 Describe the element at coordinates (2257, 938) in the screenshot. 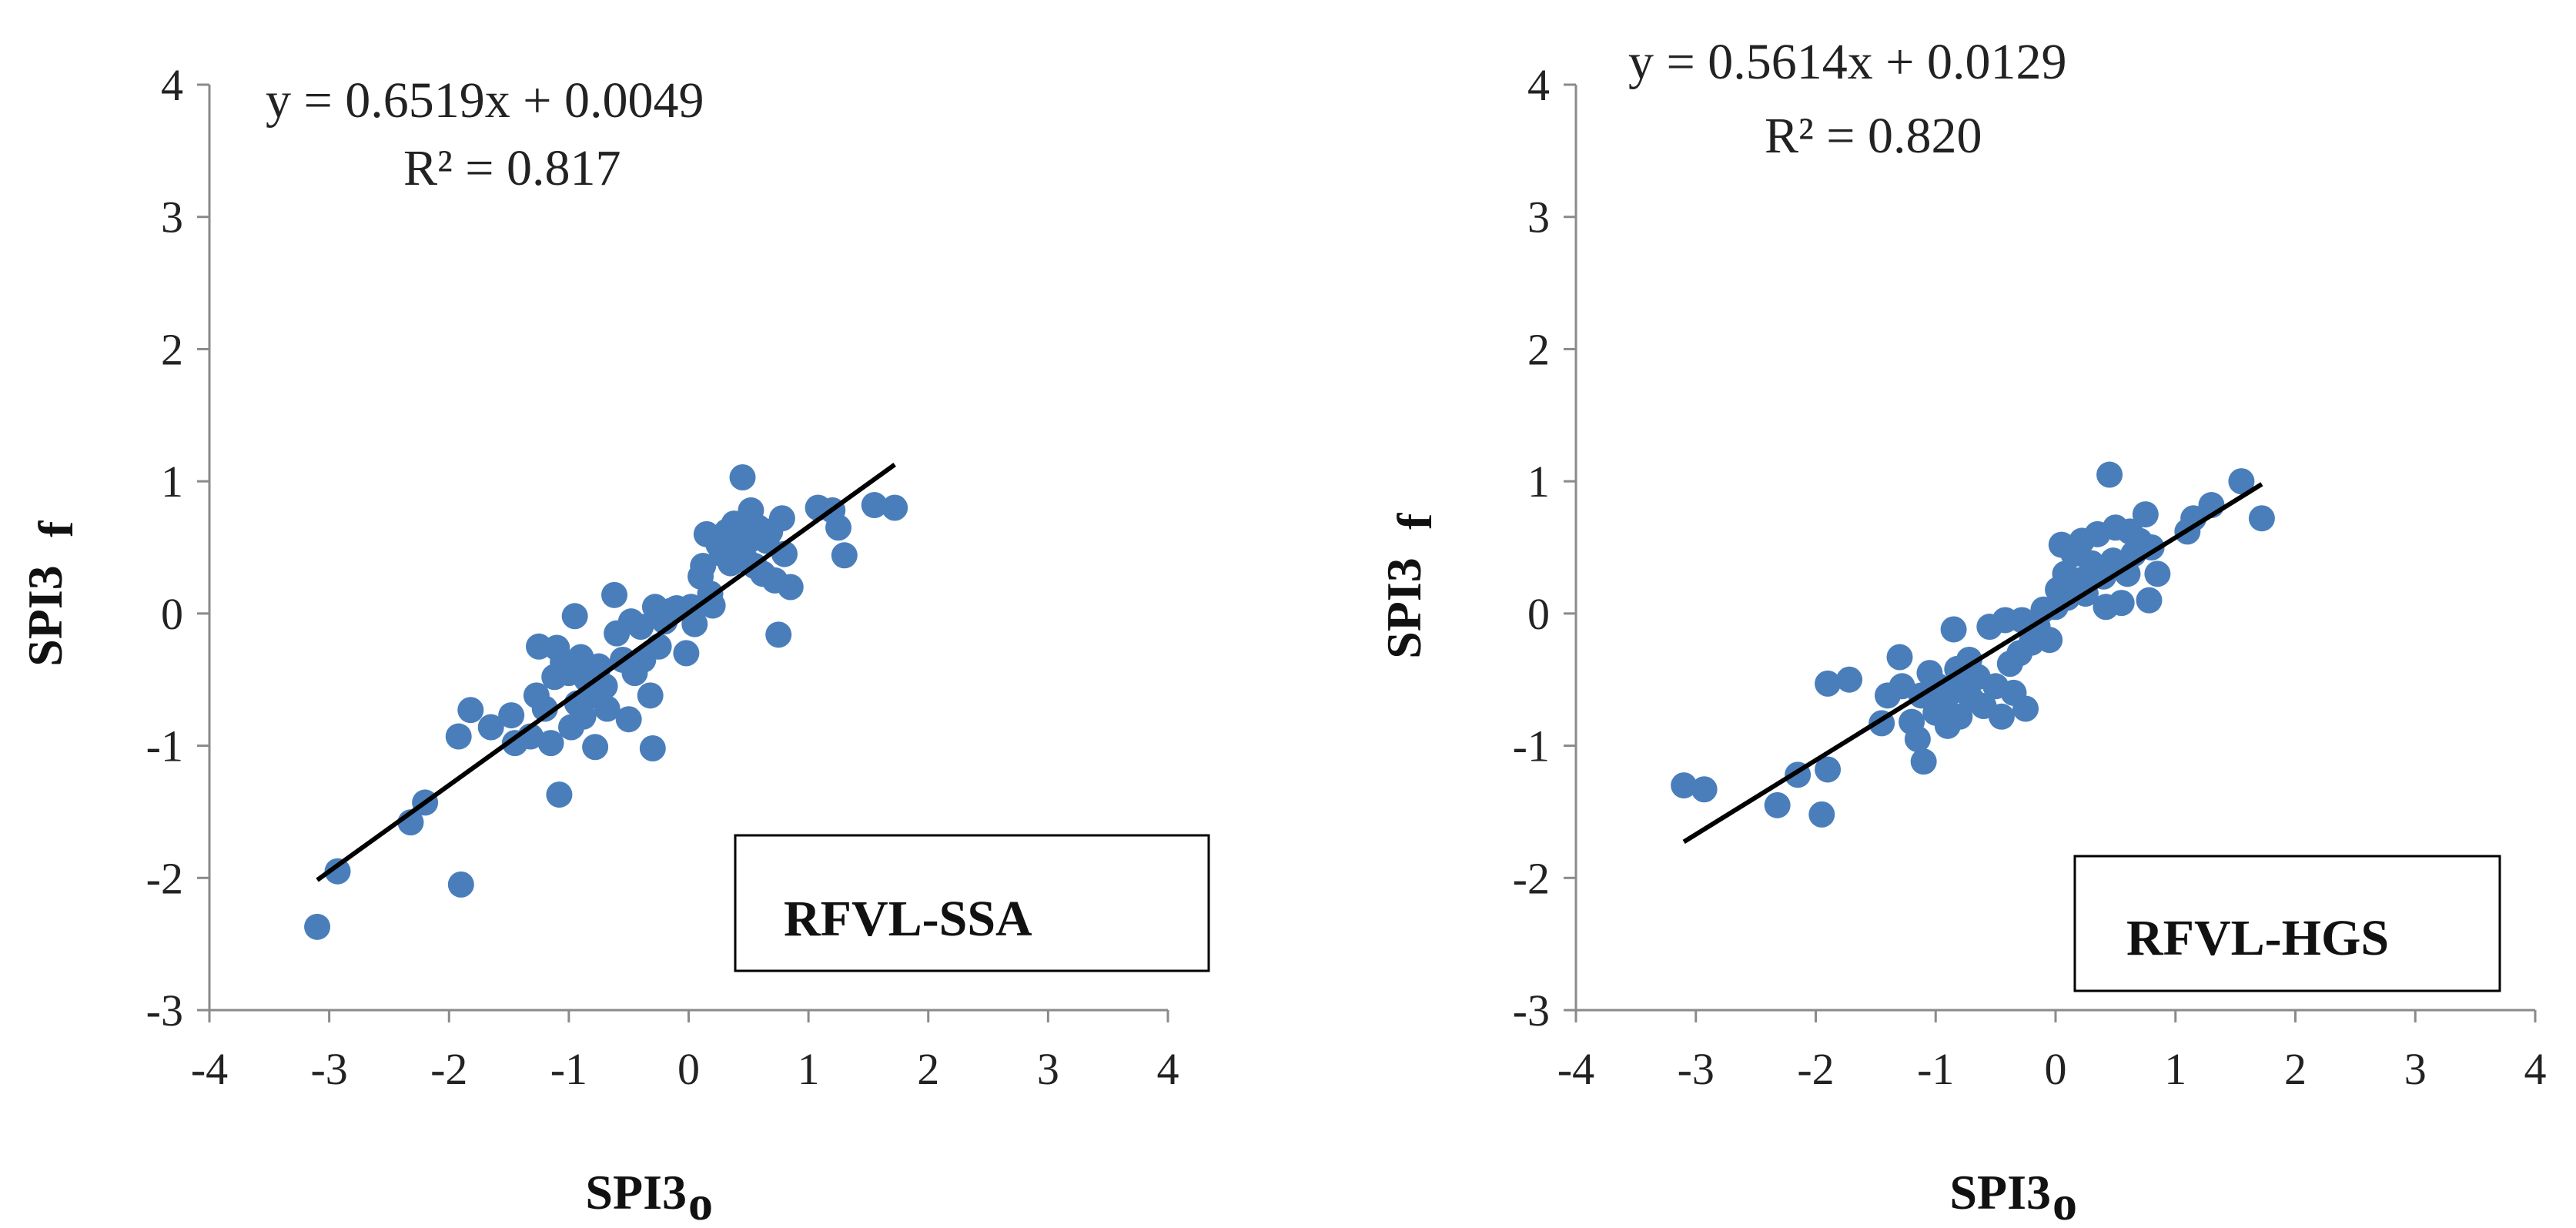

I see `model-label: RFVL-HGS` at that location.